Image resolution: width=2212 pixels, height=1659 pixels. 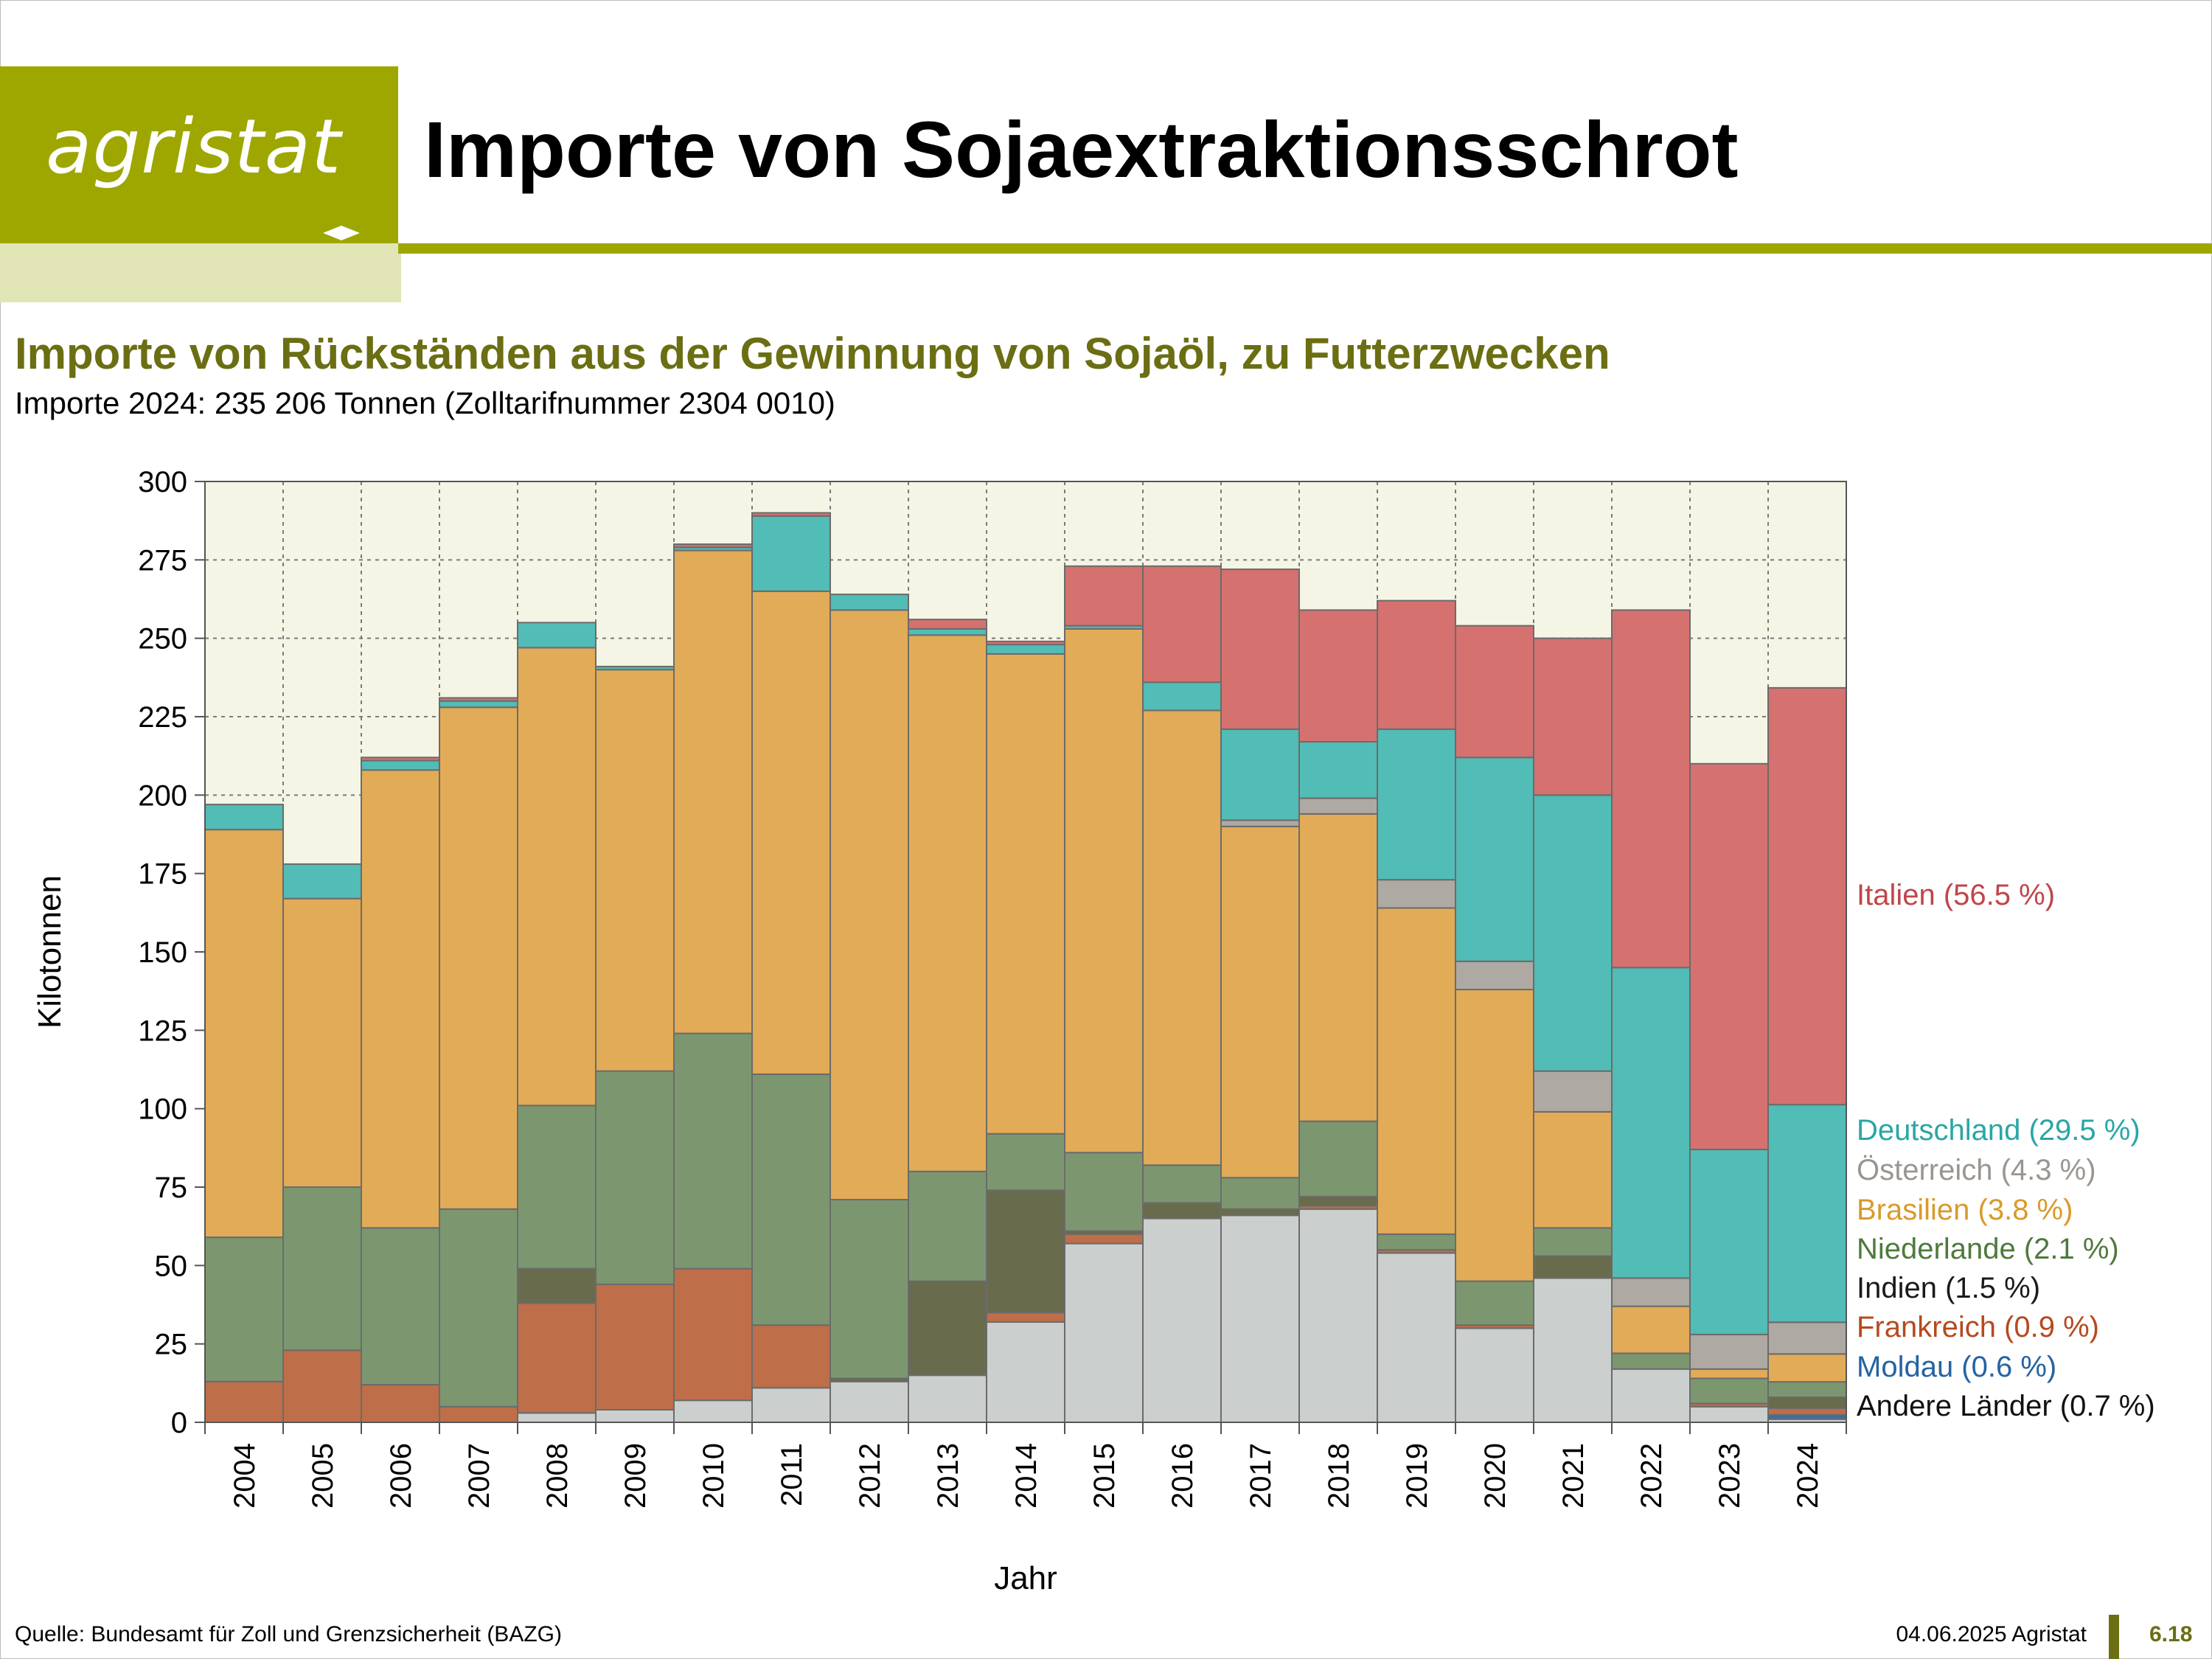 I want to click on footer-divider, so click(x=2114, y=1637).